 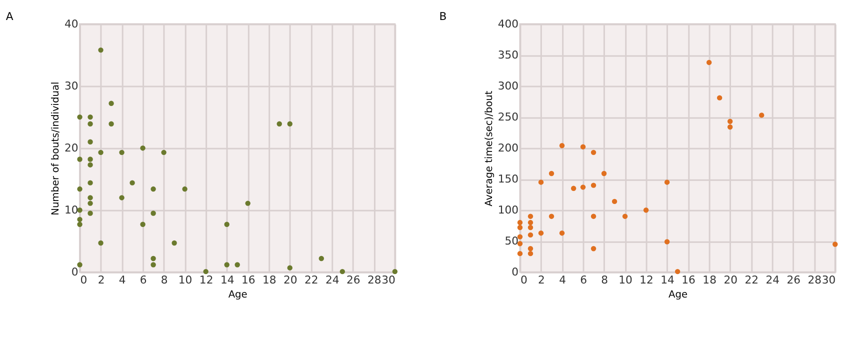 What do you see at coordinates (353, 280) in the screenshot?
I see `x-tick-label: 26` at bounding box center [353, 280].